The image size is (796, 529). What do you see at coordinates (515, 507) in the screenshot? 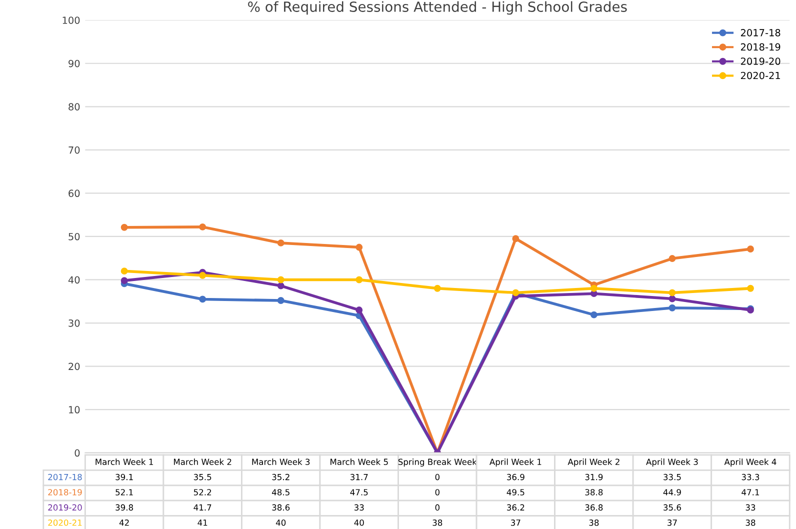
I see `data-label: 36.2` at bounding box center [515, 507].